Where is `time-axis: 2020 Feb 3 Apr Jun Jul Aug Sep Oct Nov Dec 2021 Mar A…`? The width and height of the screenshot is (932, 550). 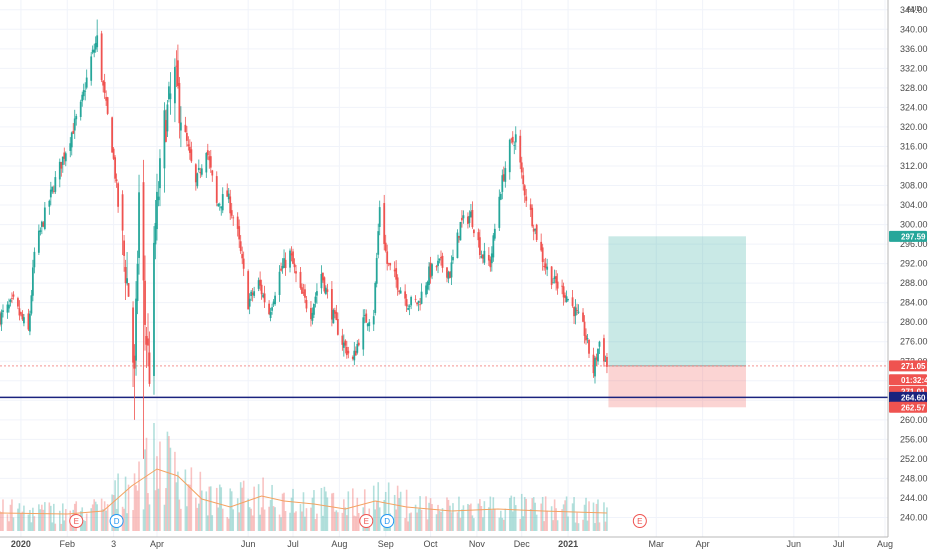 time-axis: 2020 Feb 3 Apr Jun Jul Aug Sep Oct Nov Dec 2021 Mar A… is located at coordinates (452, 544).